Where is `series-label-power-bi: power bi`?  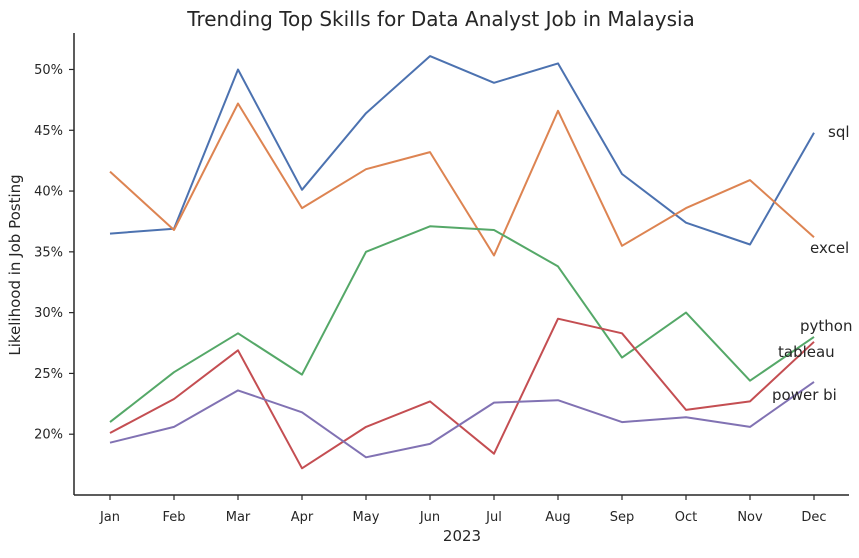 series-label-power-bi: power bi is located at coordinates (804, 395).